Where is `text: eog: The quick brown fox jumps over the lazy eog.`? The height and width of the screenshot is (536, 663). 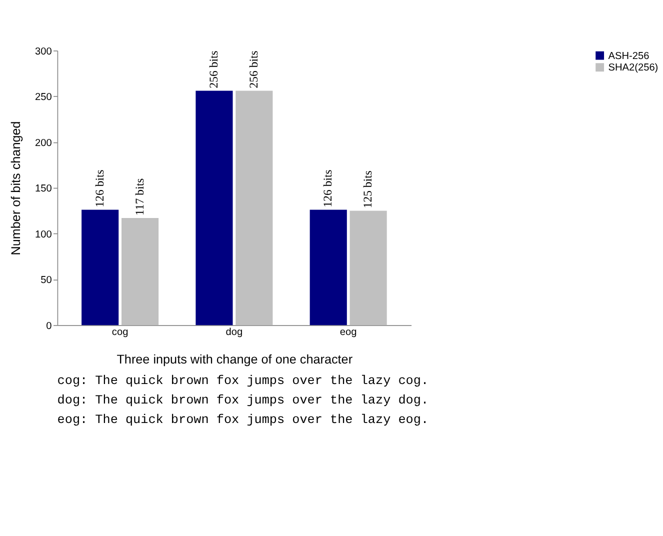
text: eog: The quick brown fox jumps over the lazy eog. is located at coordinates (243, 420).